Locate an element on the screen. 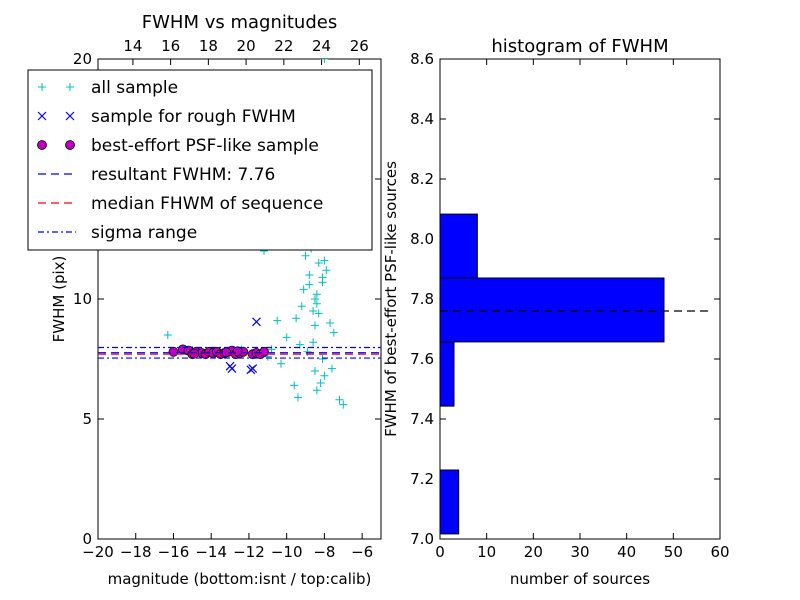 The height and width of the screenshot is (600, 800). x-axis-label: magnitude (bottom:isnt / top:calib) is located at coordinates (240, 579).